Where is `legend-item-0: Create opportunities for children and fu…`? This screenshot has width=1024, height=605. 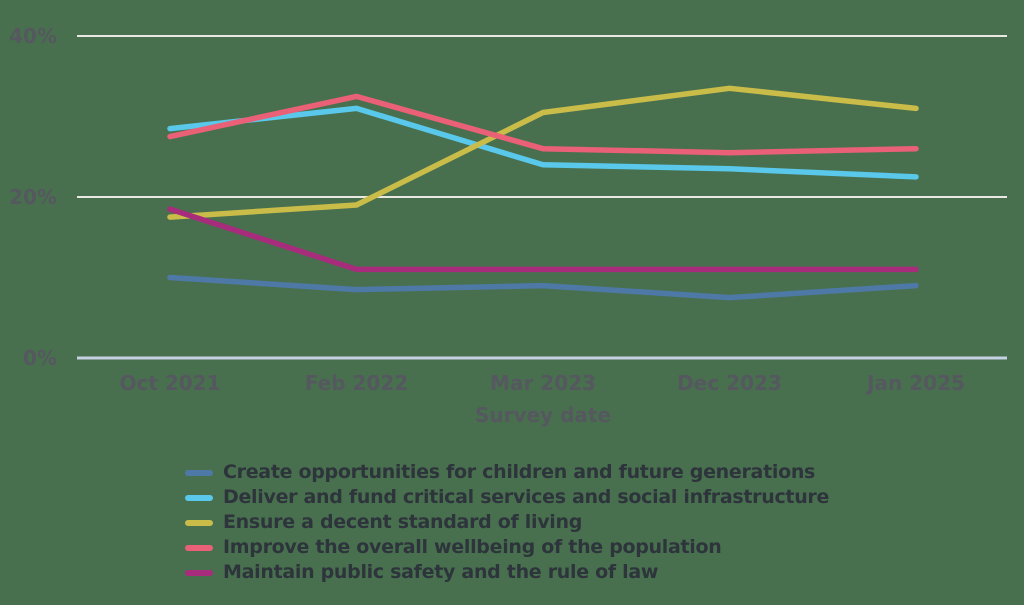 legend-item-0: Create opportunities for children and fu… is located at coordinates (507, 472).